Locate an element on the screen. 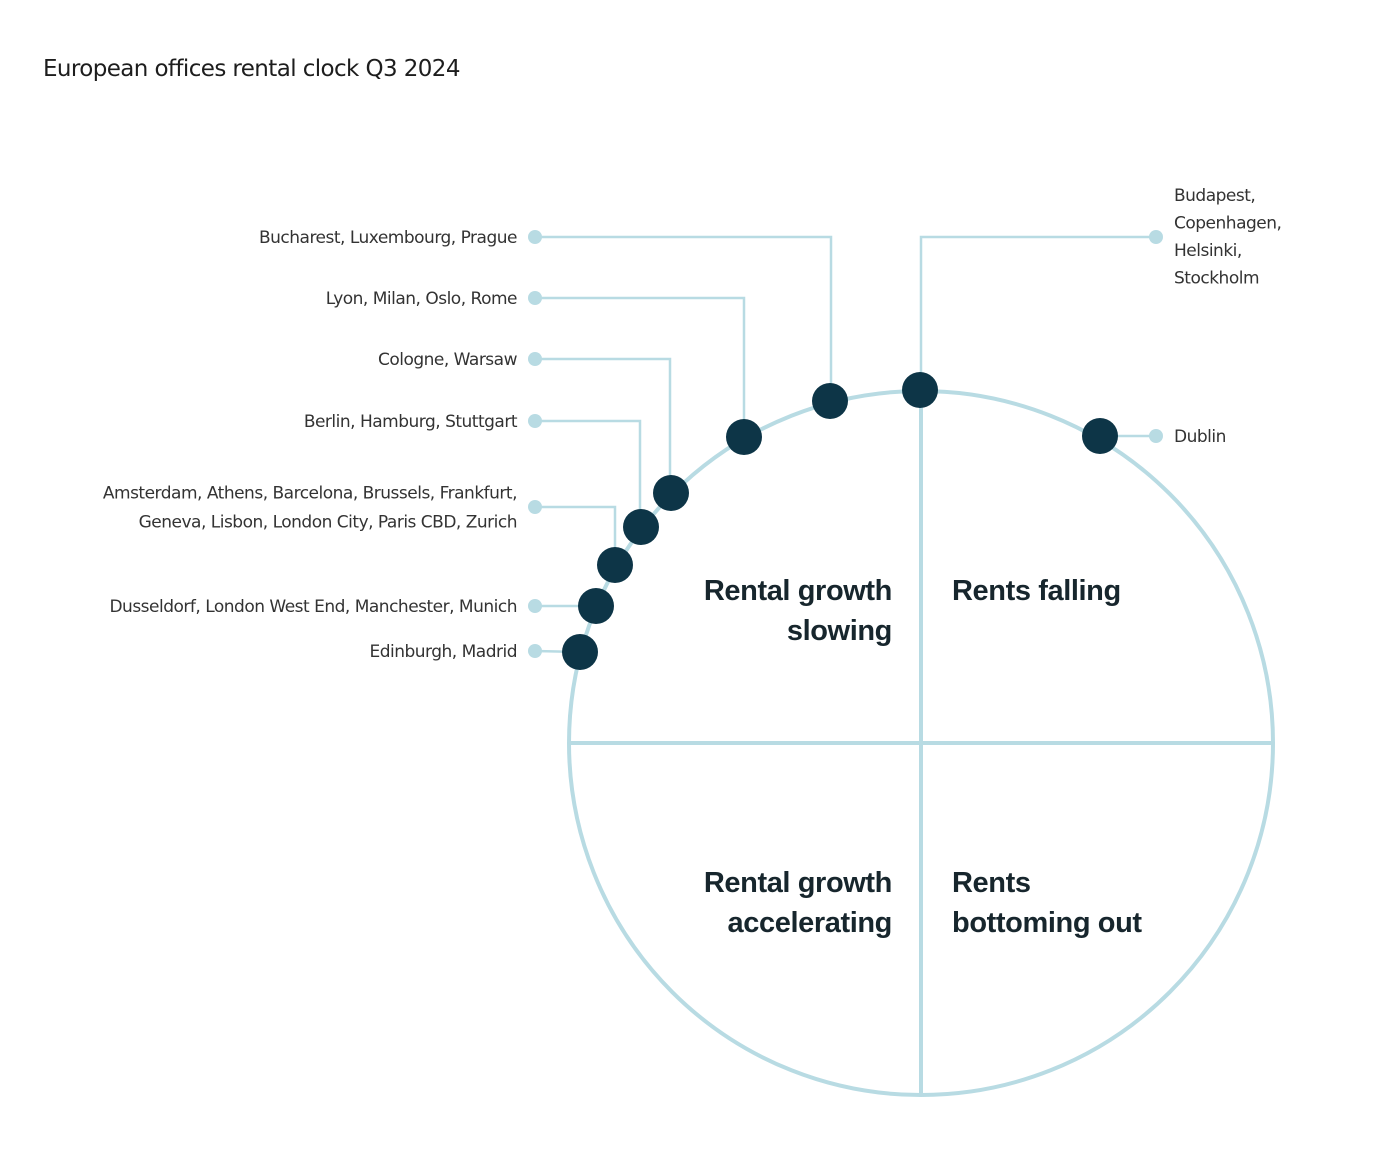 This screenshot has width=1376, height=1152. city-group-label: Cologne, Warsaw is located at coordinates (448, 360).